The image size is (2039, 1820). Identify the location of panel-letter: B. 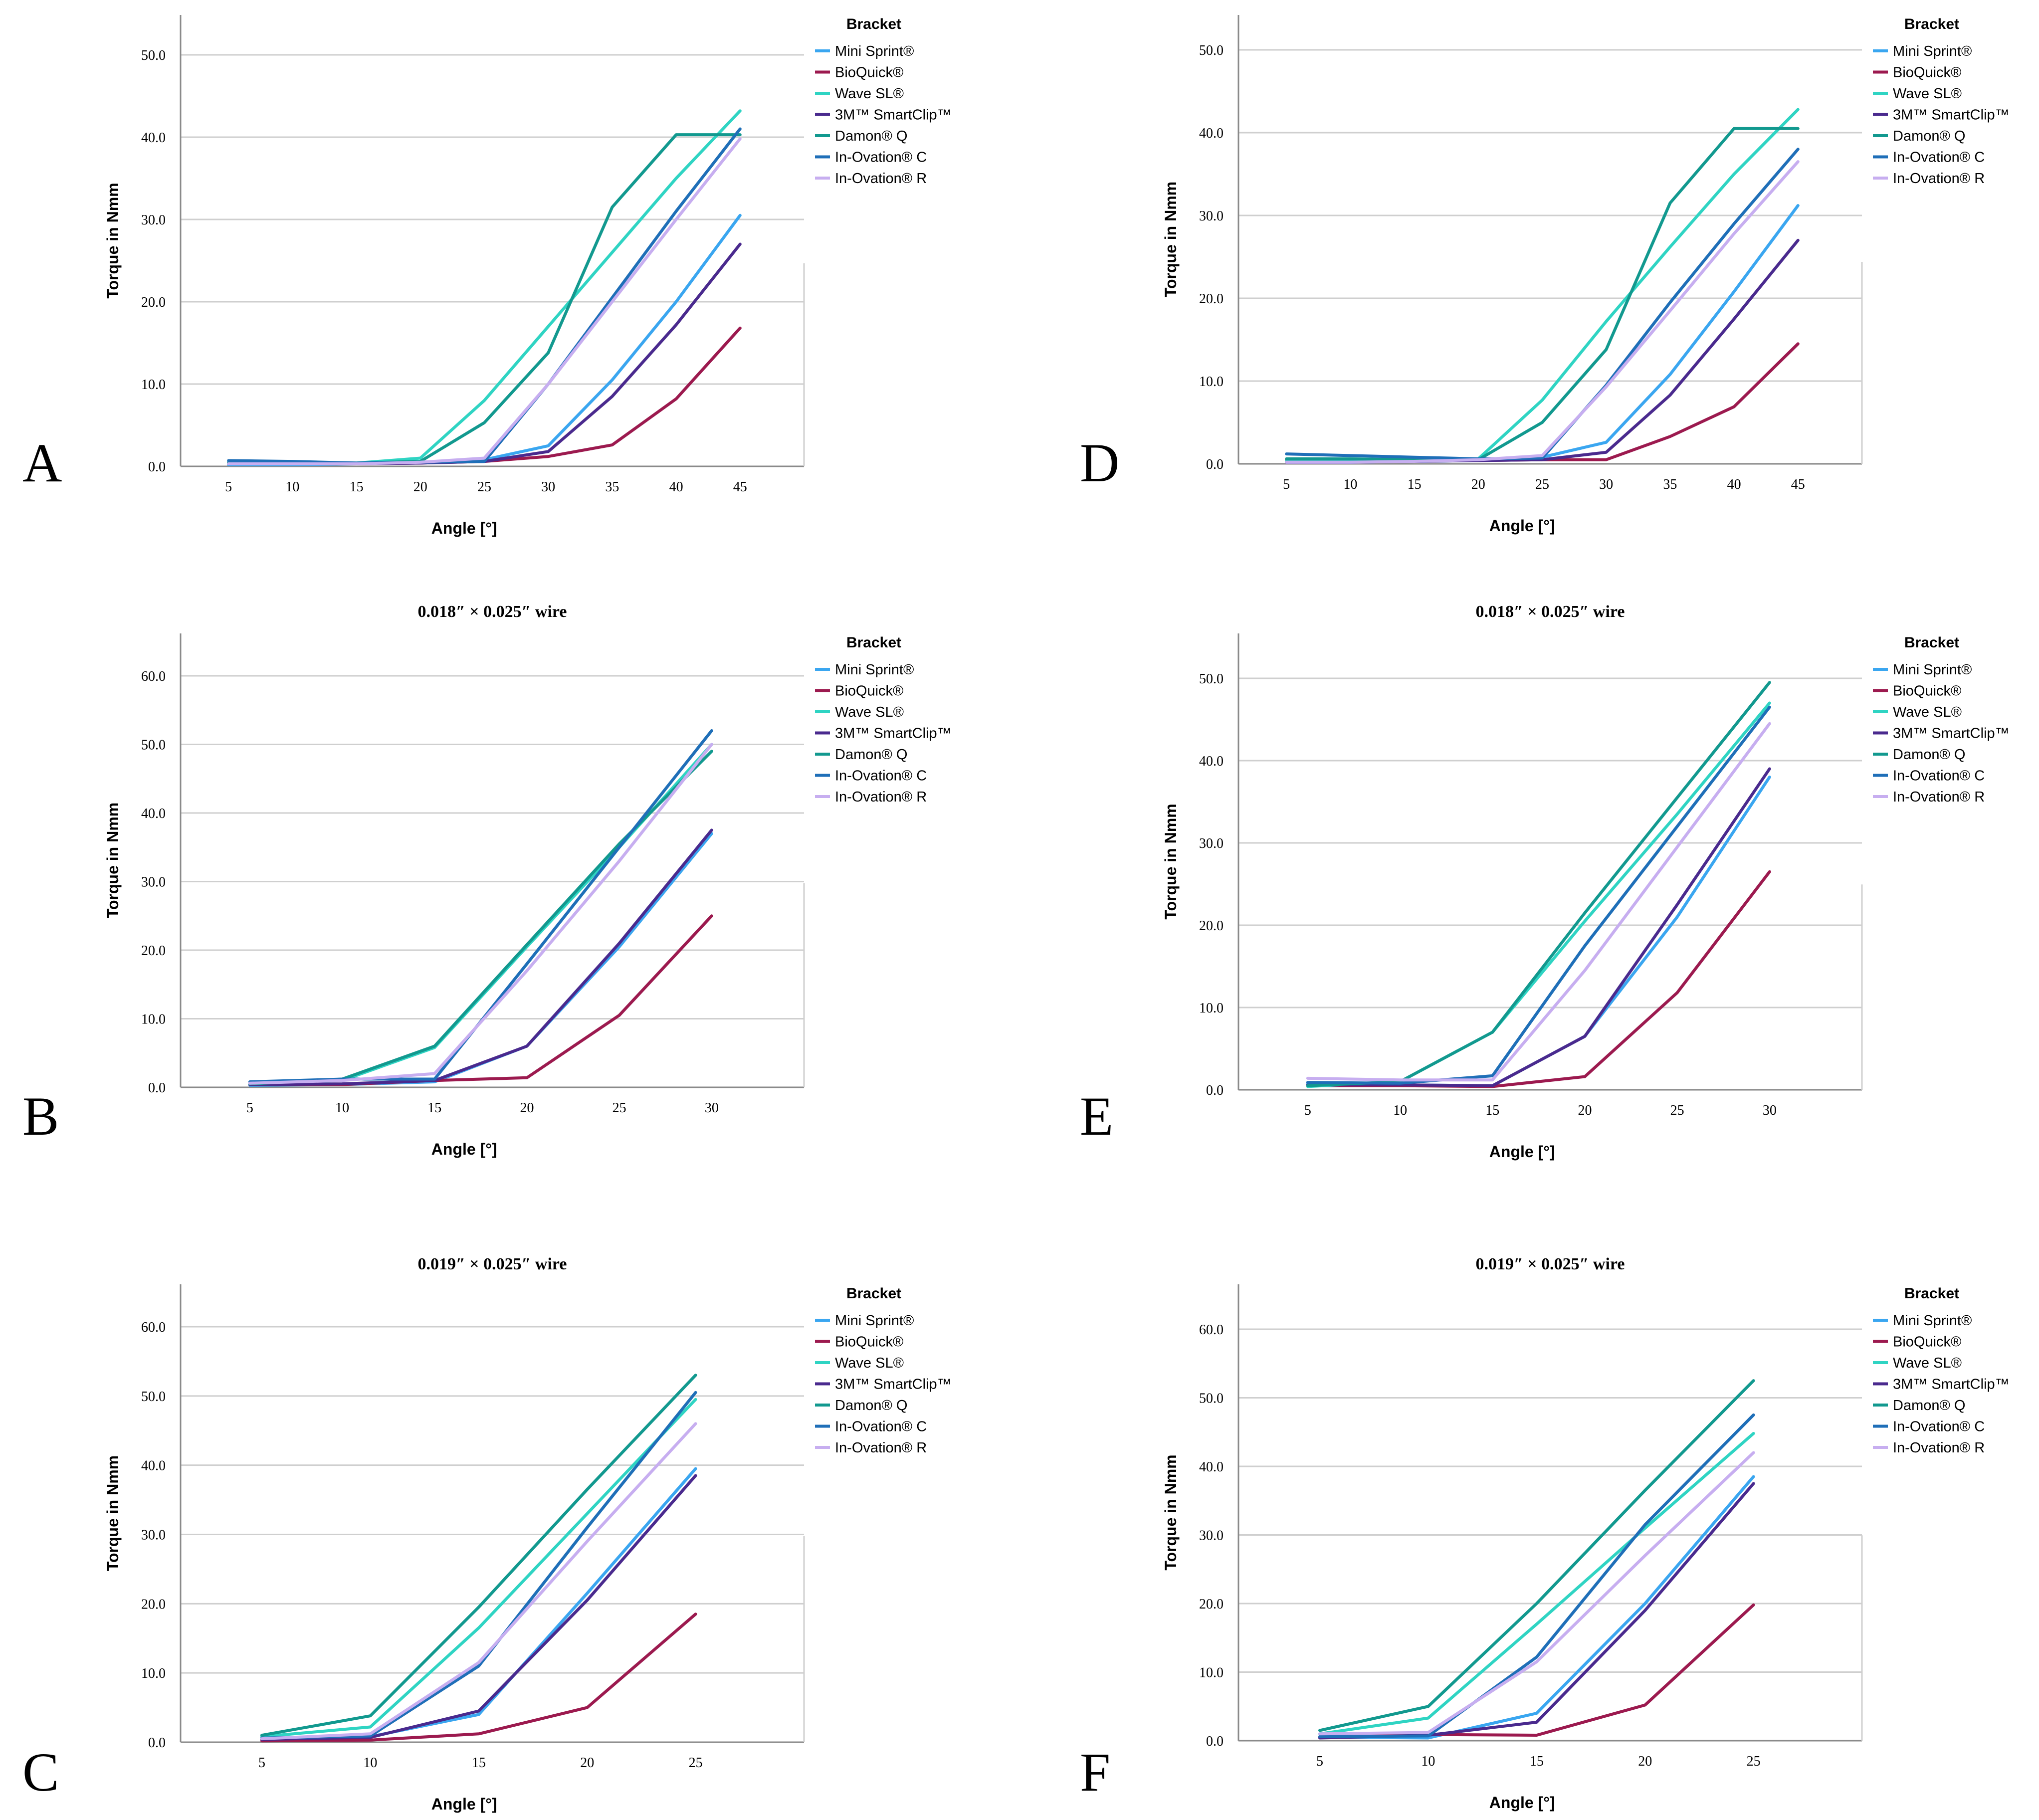
(40, 1117).